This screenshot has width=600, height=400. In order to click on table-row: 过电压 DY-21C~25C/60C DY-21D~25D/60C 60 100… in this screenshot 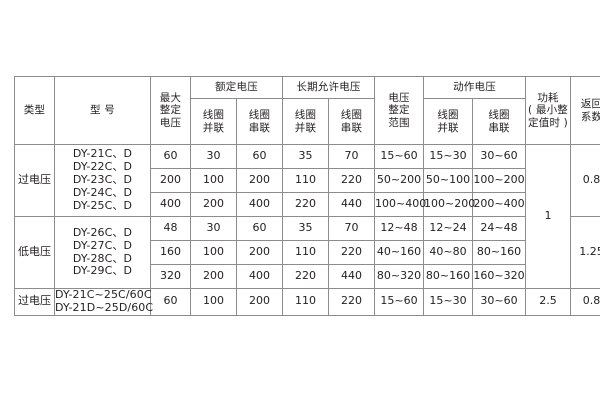, I will do `click(307, 302)`.